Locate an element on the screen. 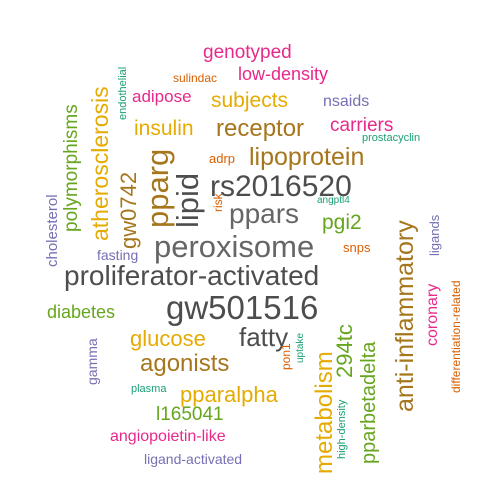 Image resolution: width=500 pixels, height=500 pixels. word-snps: snps is located at coordinates (357, 247).